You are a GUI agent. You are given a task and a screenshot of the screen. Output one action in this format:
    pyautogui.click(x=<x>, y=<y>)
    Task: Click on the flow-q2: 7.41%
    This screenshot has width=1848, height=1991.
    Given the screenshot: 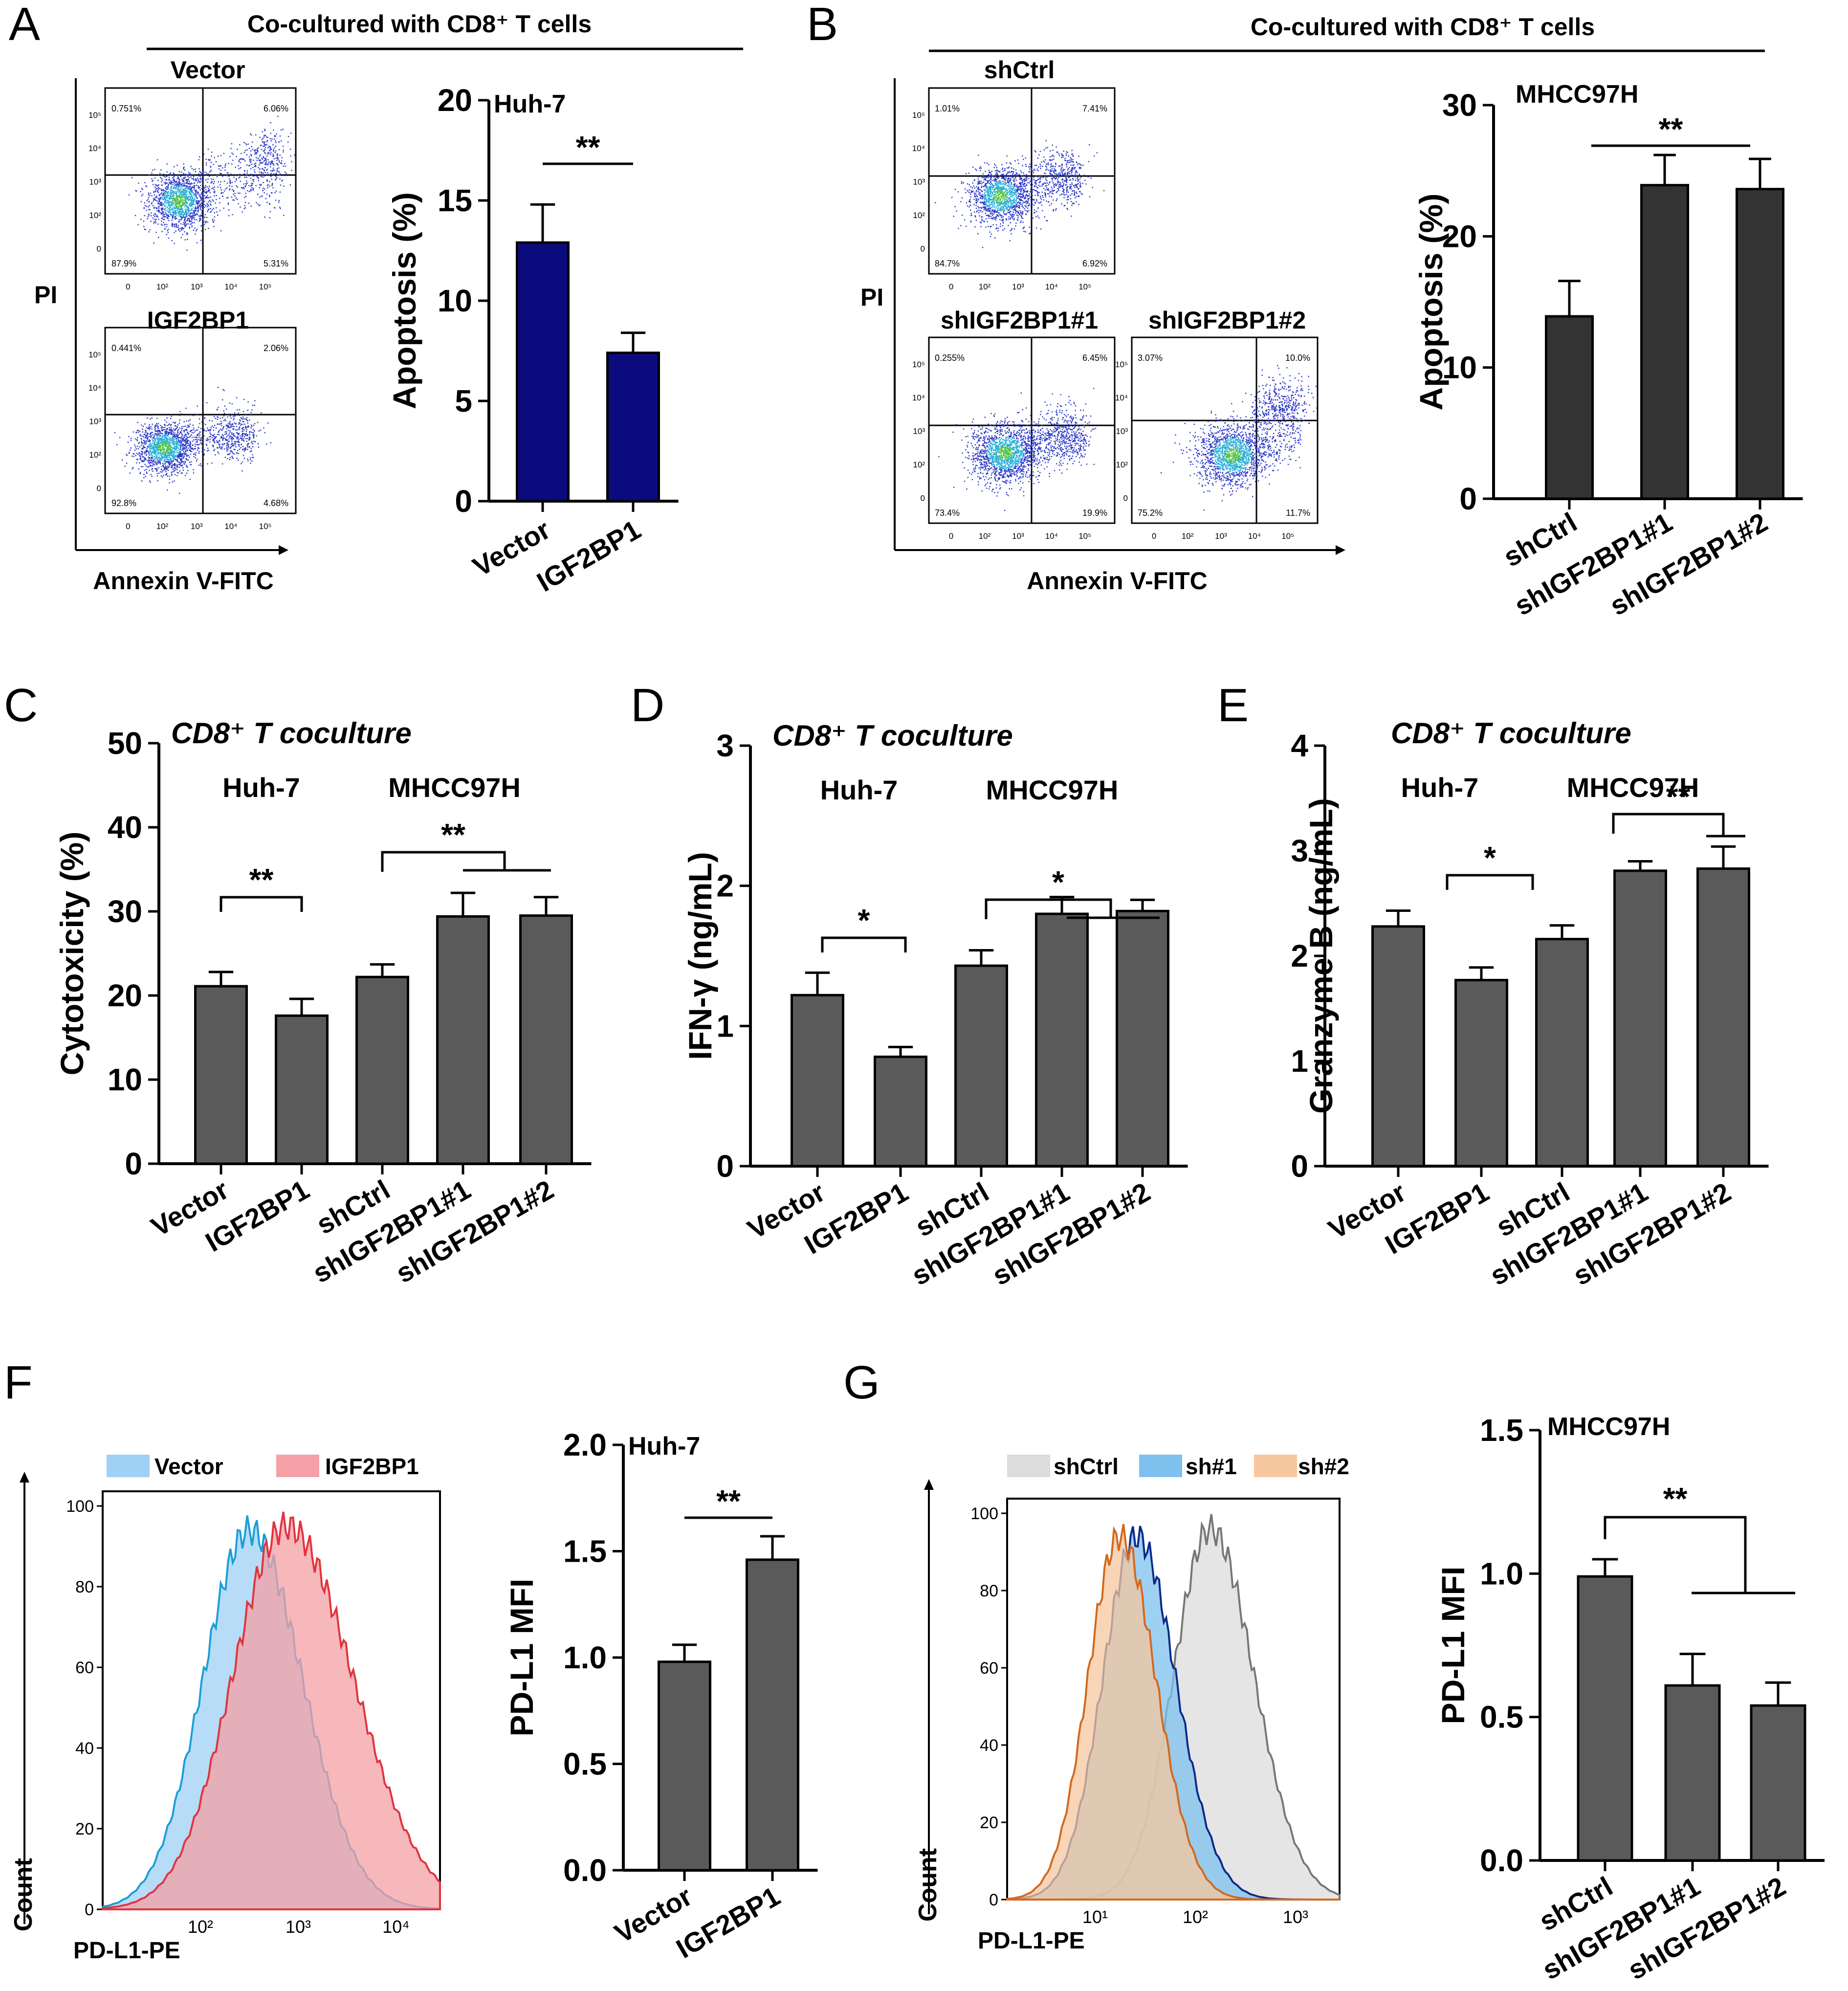 What is the action you would take?
    pyautogui.click(x=1094, y=108)
    